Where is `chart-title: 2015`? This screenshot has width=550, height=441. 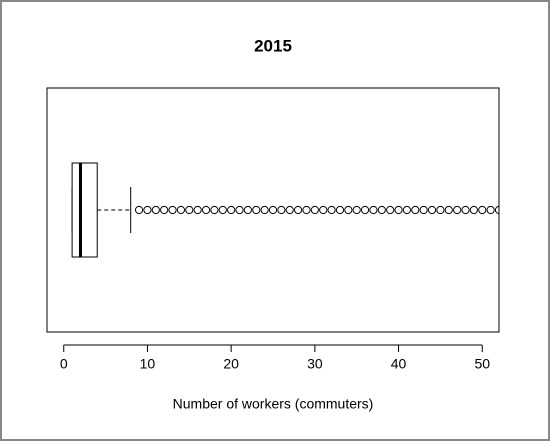
chart-title: 2015 is located at coordinates (273, 45).